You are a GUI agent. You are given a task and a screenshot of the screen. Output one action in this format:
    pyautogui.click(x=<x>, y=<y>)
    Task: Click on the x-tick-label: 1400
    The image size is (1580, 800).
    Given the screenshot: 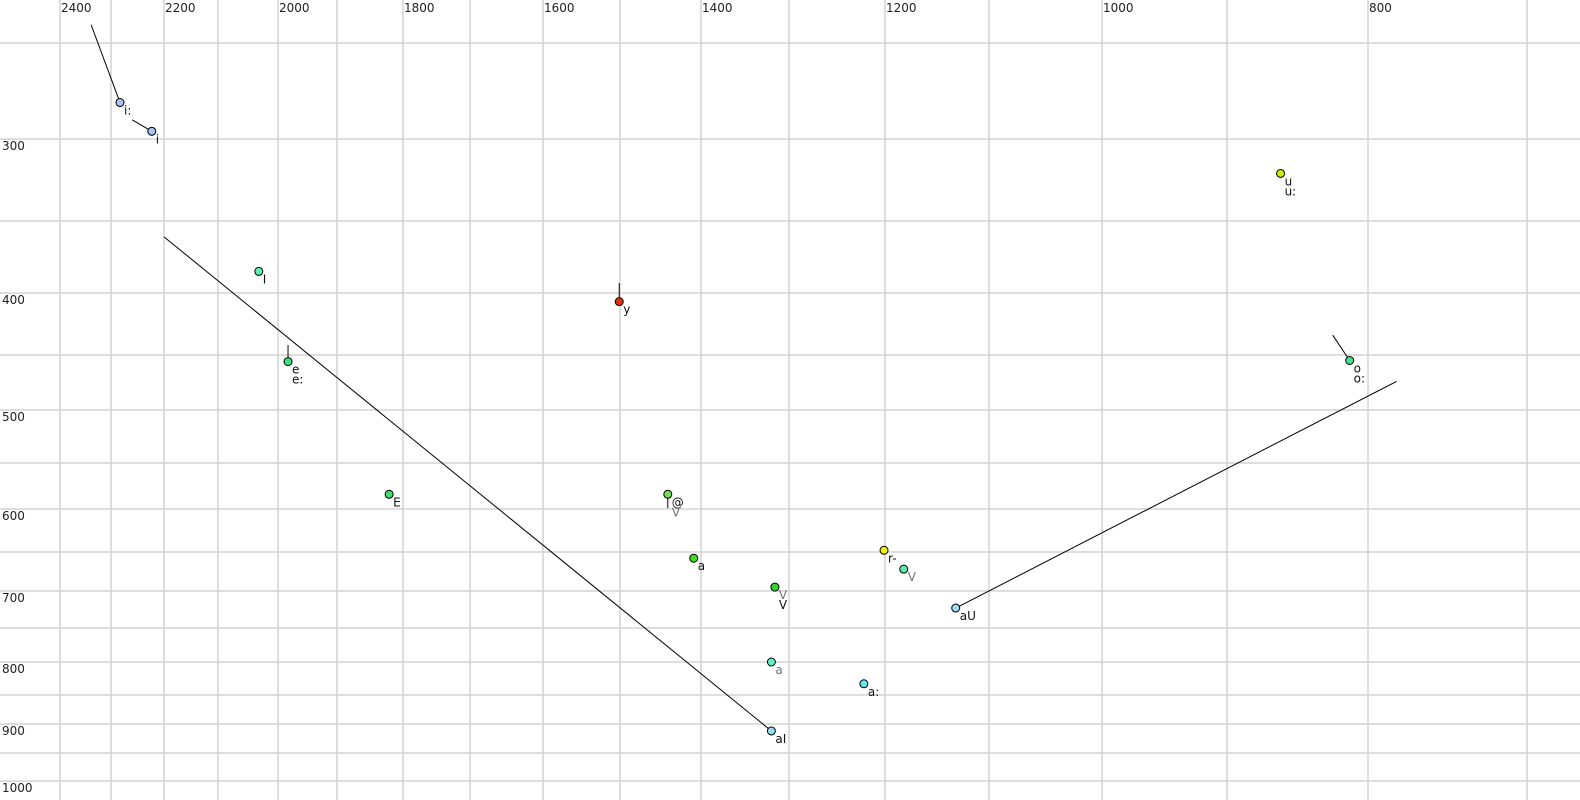 What is the action you would take?
    pyautogui.click(x=717, y=8)
    